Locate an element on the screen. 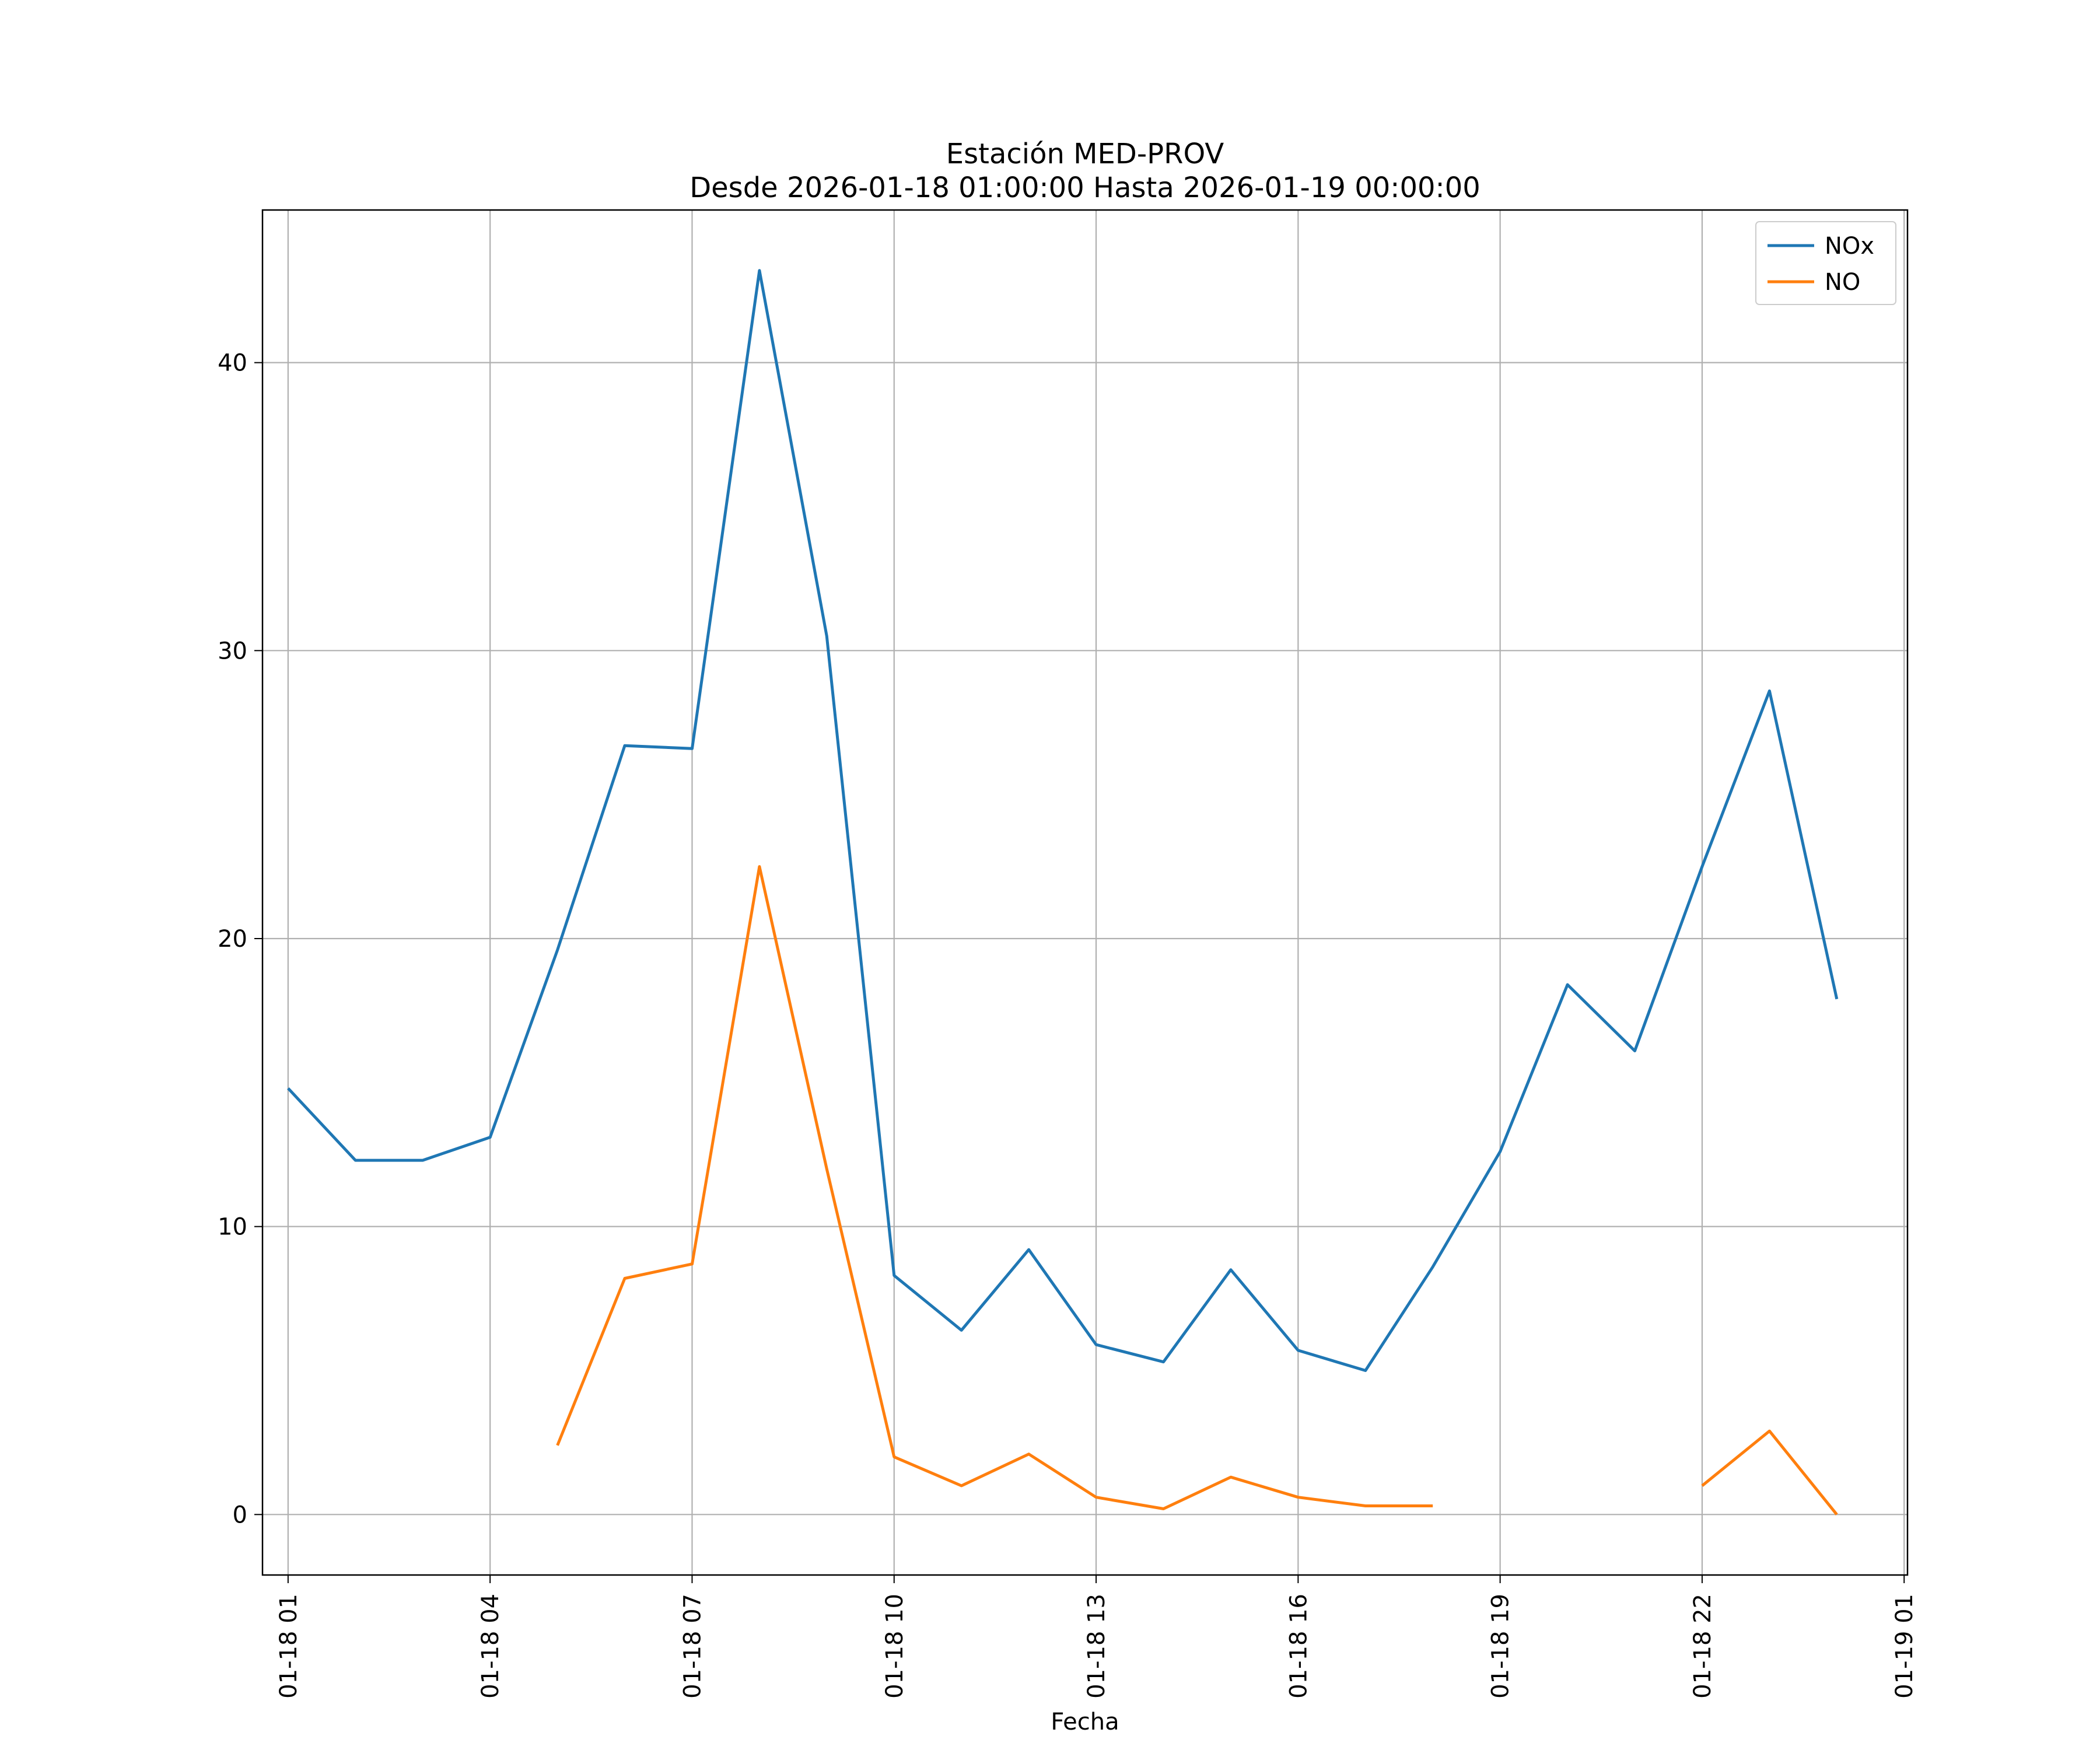 Image resolution: width=2100 pixels, height=1750 pixels. x-tick-label: 01-18 13 is located at coordinates (1096, 1646).